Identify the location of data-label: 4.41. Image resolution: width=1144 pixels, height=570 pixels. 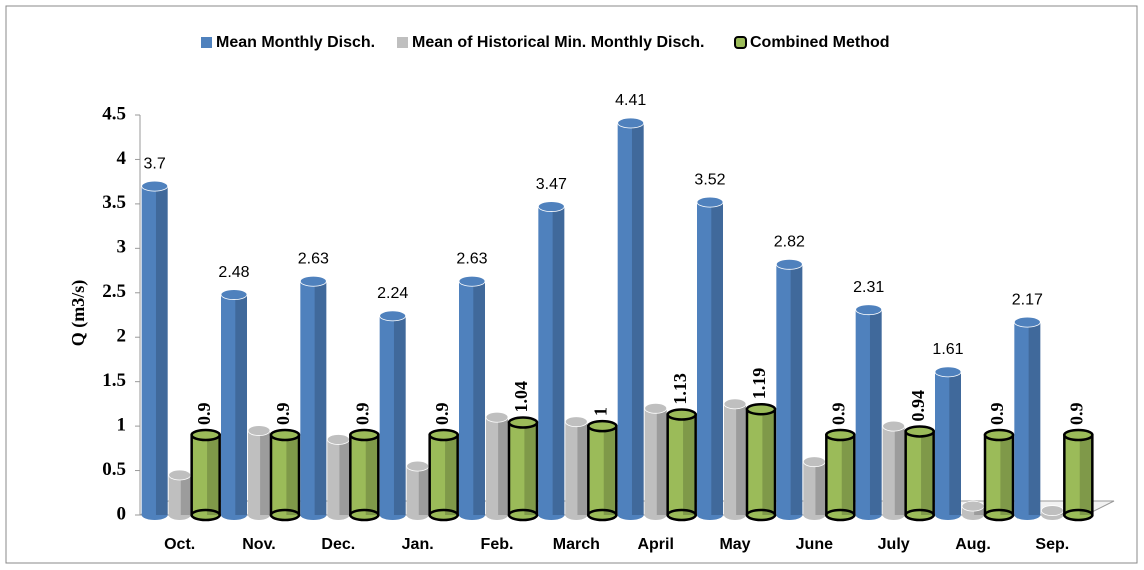
(630, 100).